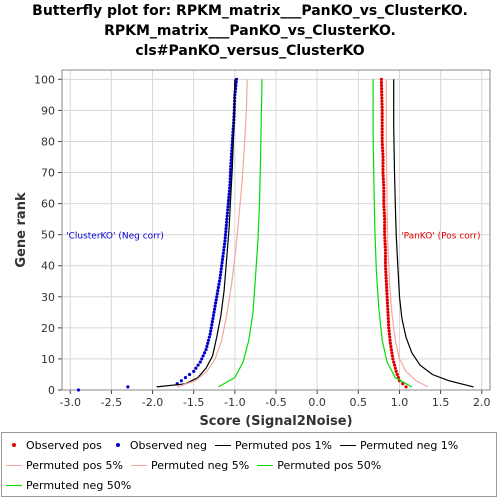 This screenshot has height=500, width=500. What do you see at coordinates (48, 235) in the screenshot?
I see `y-tick-label: 50` at bounding box center [48, 235].